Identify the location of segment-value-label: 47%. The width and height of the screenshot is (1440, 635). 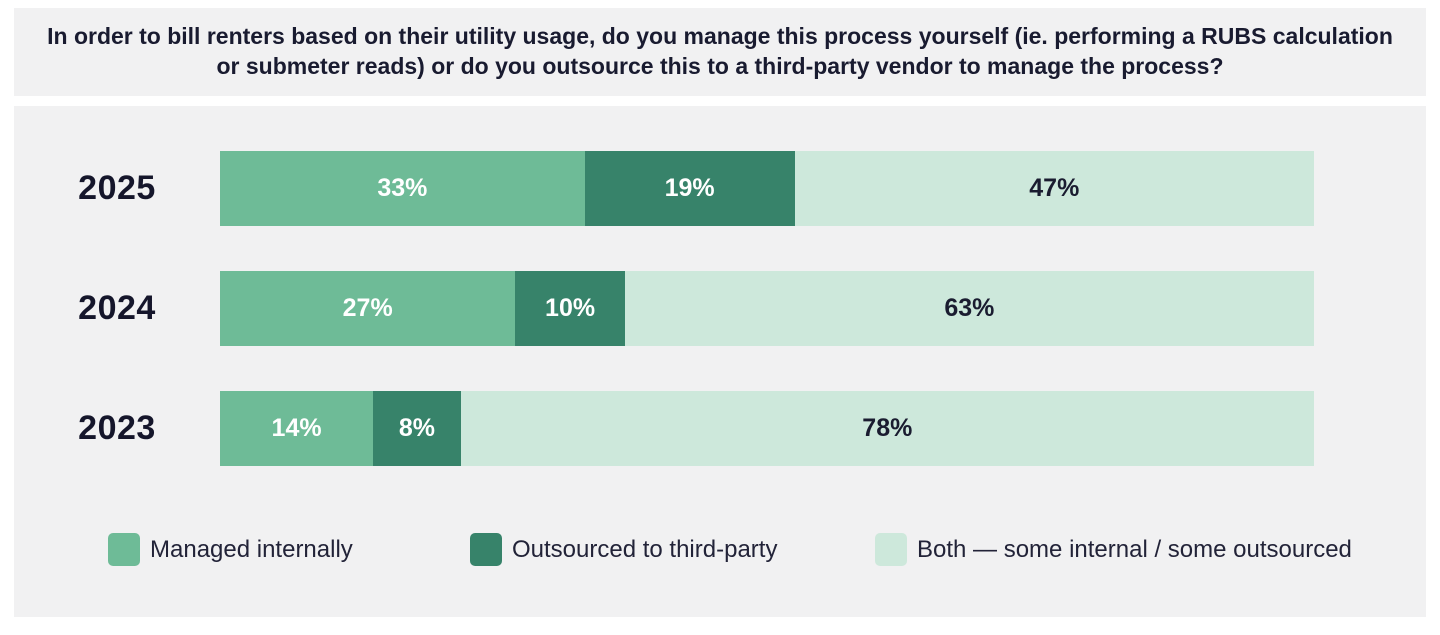
(1054, 188).